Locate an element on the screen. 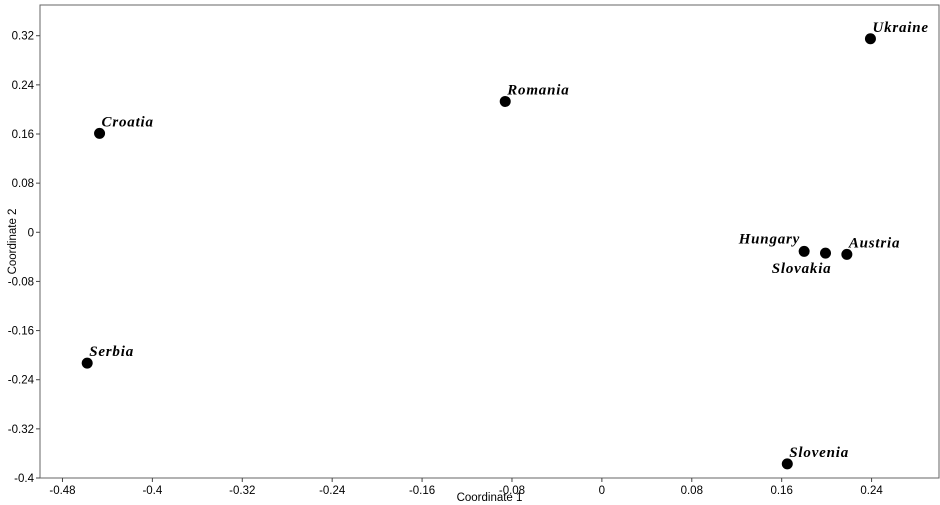 The image size is (940, 505). point-label: Croatia is located at coordinates (128, 122).